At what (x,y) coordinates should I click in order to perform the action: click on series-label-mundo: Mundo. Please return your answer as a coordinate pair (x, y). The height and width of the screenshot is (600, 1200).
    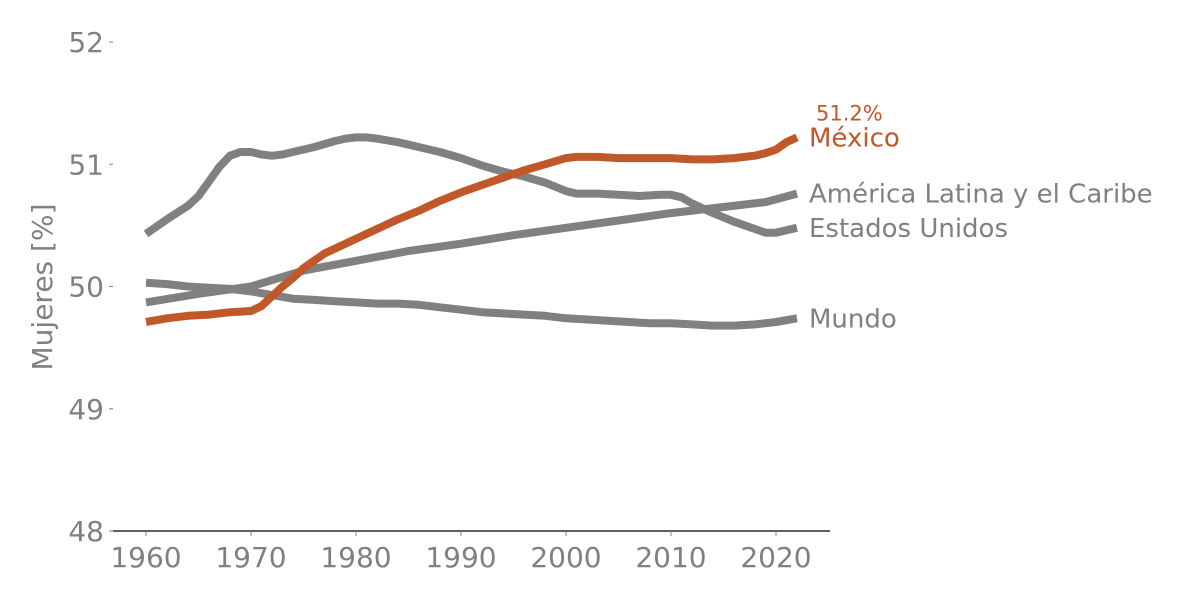
    Looking at the image, I should click on (853, 319).